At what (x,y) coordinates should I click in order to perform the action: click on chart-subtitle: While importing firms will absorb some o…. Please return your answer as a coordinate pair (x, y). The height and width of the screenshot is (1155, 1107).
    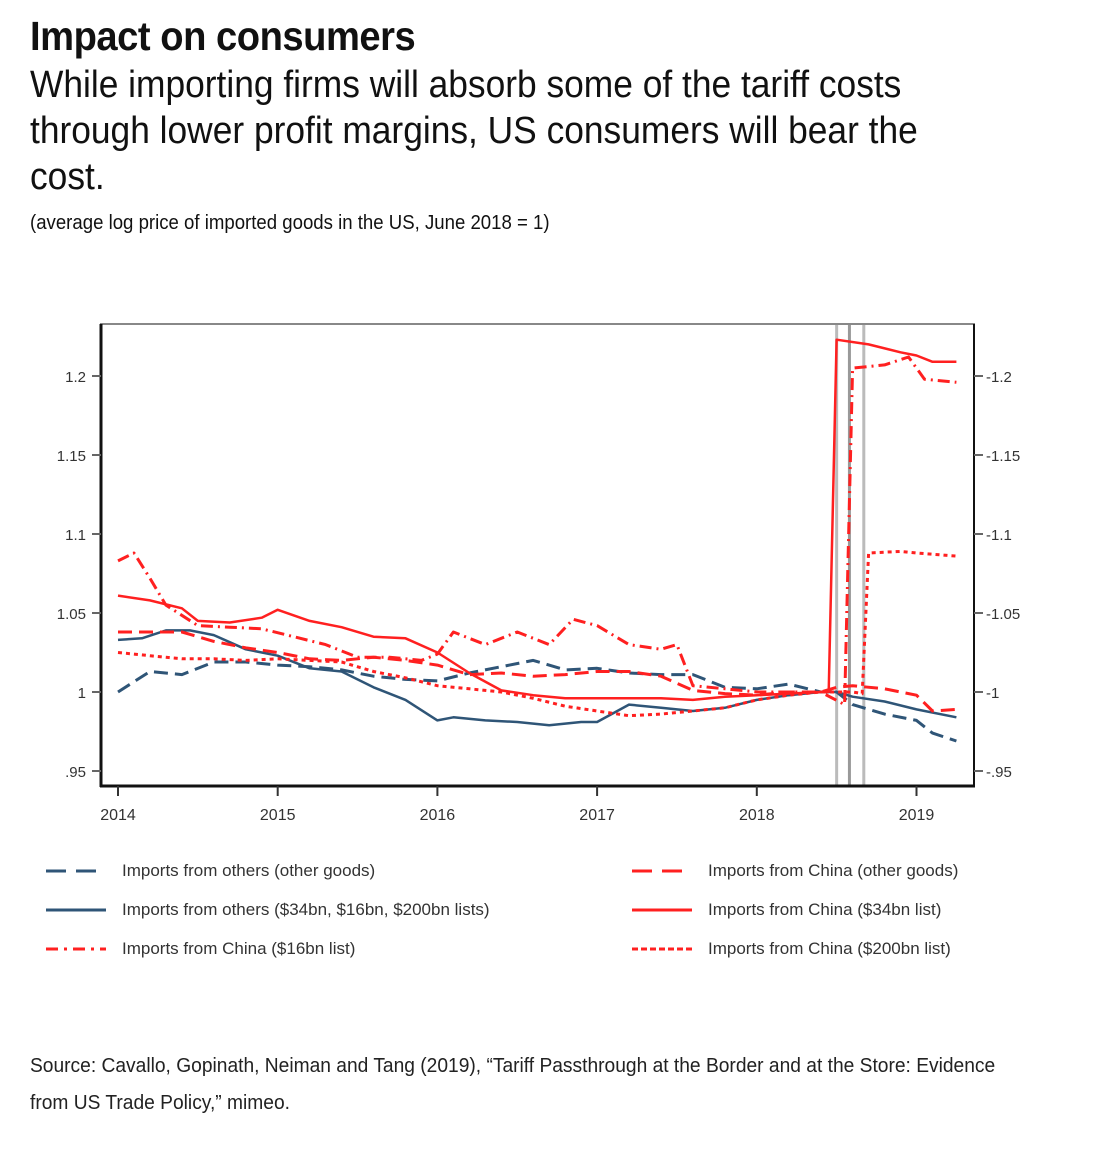
    Looking at the image, I should click on (474, 131).